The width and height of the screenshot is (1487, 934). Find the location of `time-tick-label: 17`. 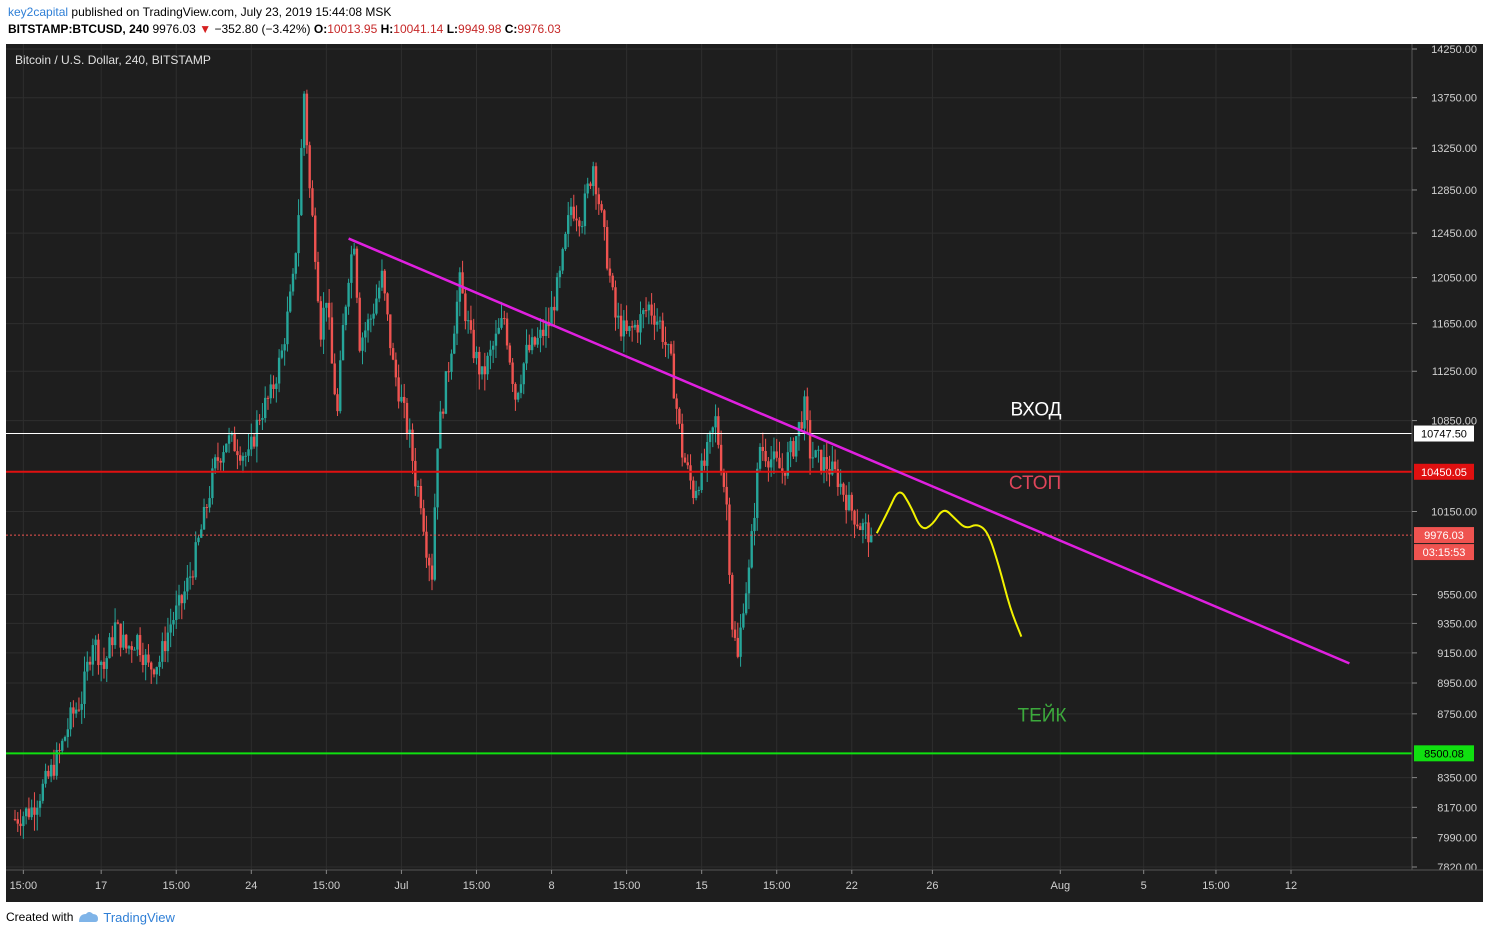

time-tick-label: 17 is located at coordinates (101, 886).